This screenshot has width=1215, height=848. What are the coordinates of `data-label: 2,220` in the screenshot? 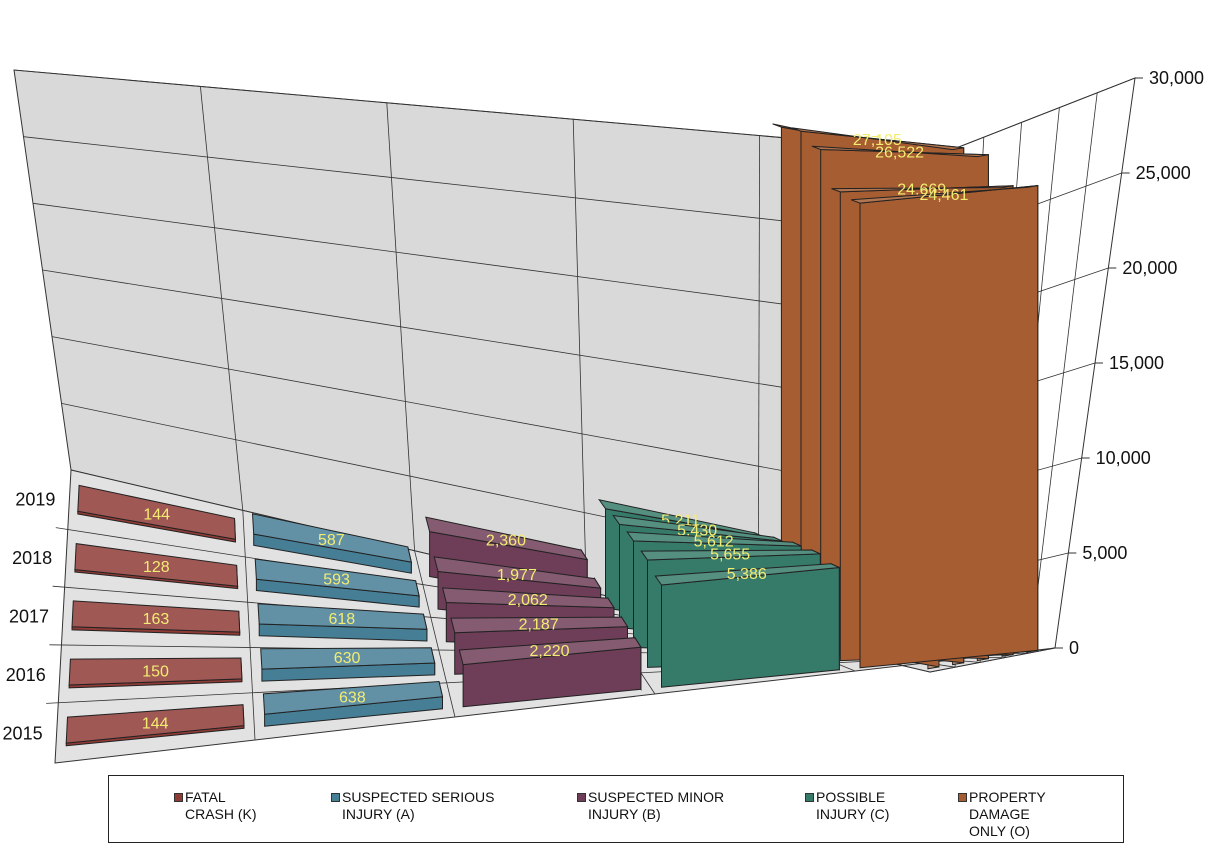 It's located at (550, 651).